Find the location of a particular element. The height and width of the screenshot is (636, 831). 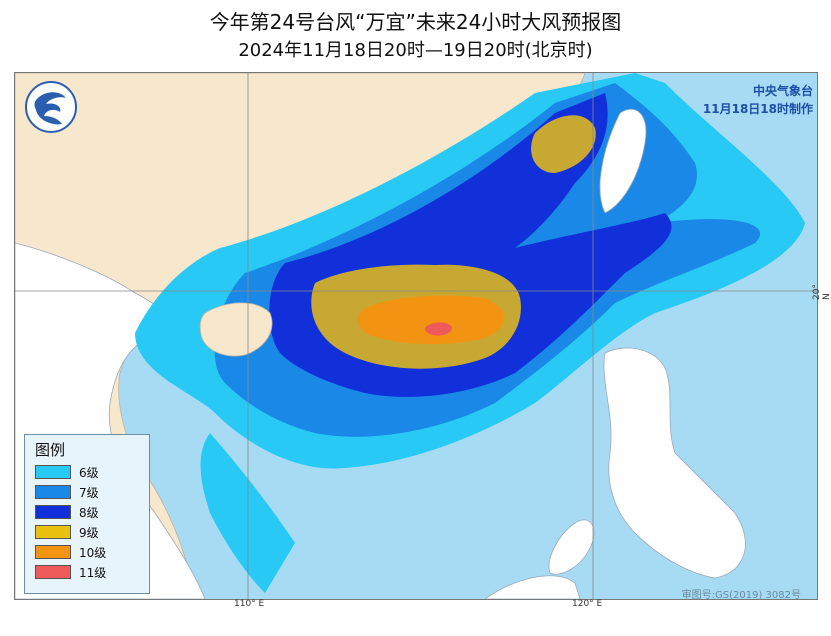

map-credit: 审图号:GS(2019) 3082号 is located at coordinates (741, 595).